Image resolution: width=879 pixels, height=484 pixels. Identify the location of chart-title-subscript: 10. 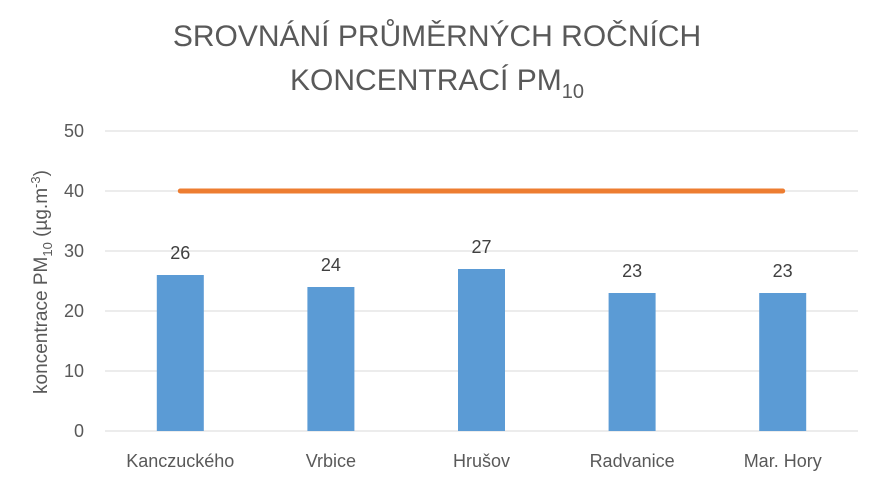
(573, 92).